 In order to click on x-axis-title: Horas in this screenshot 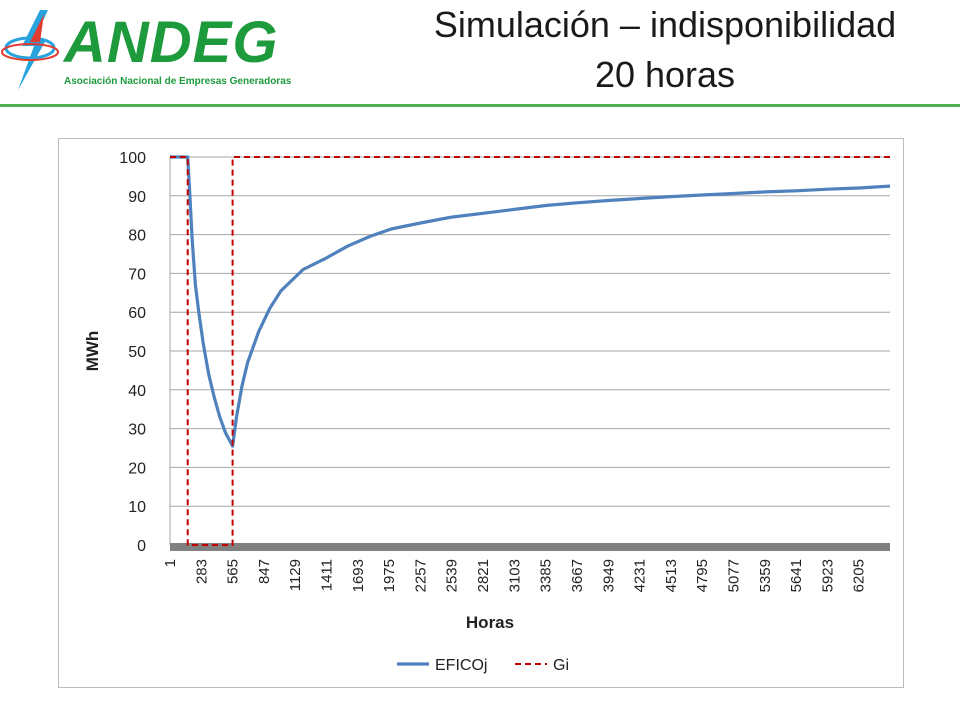, I will do `click(490, 622)`.